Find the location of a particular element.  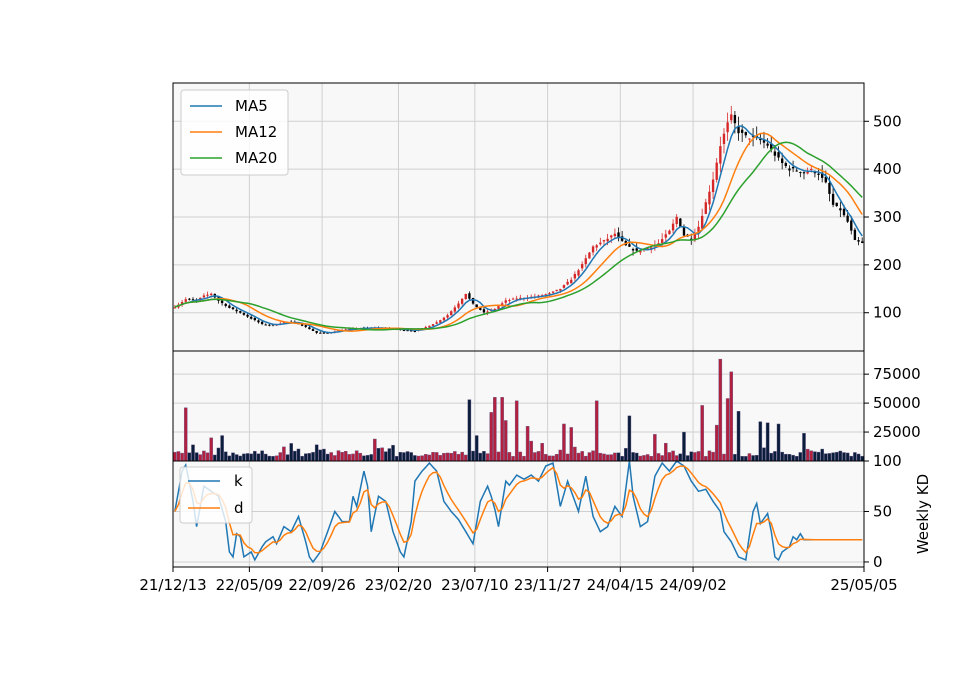

d-line is located at coordinates (518, 509).